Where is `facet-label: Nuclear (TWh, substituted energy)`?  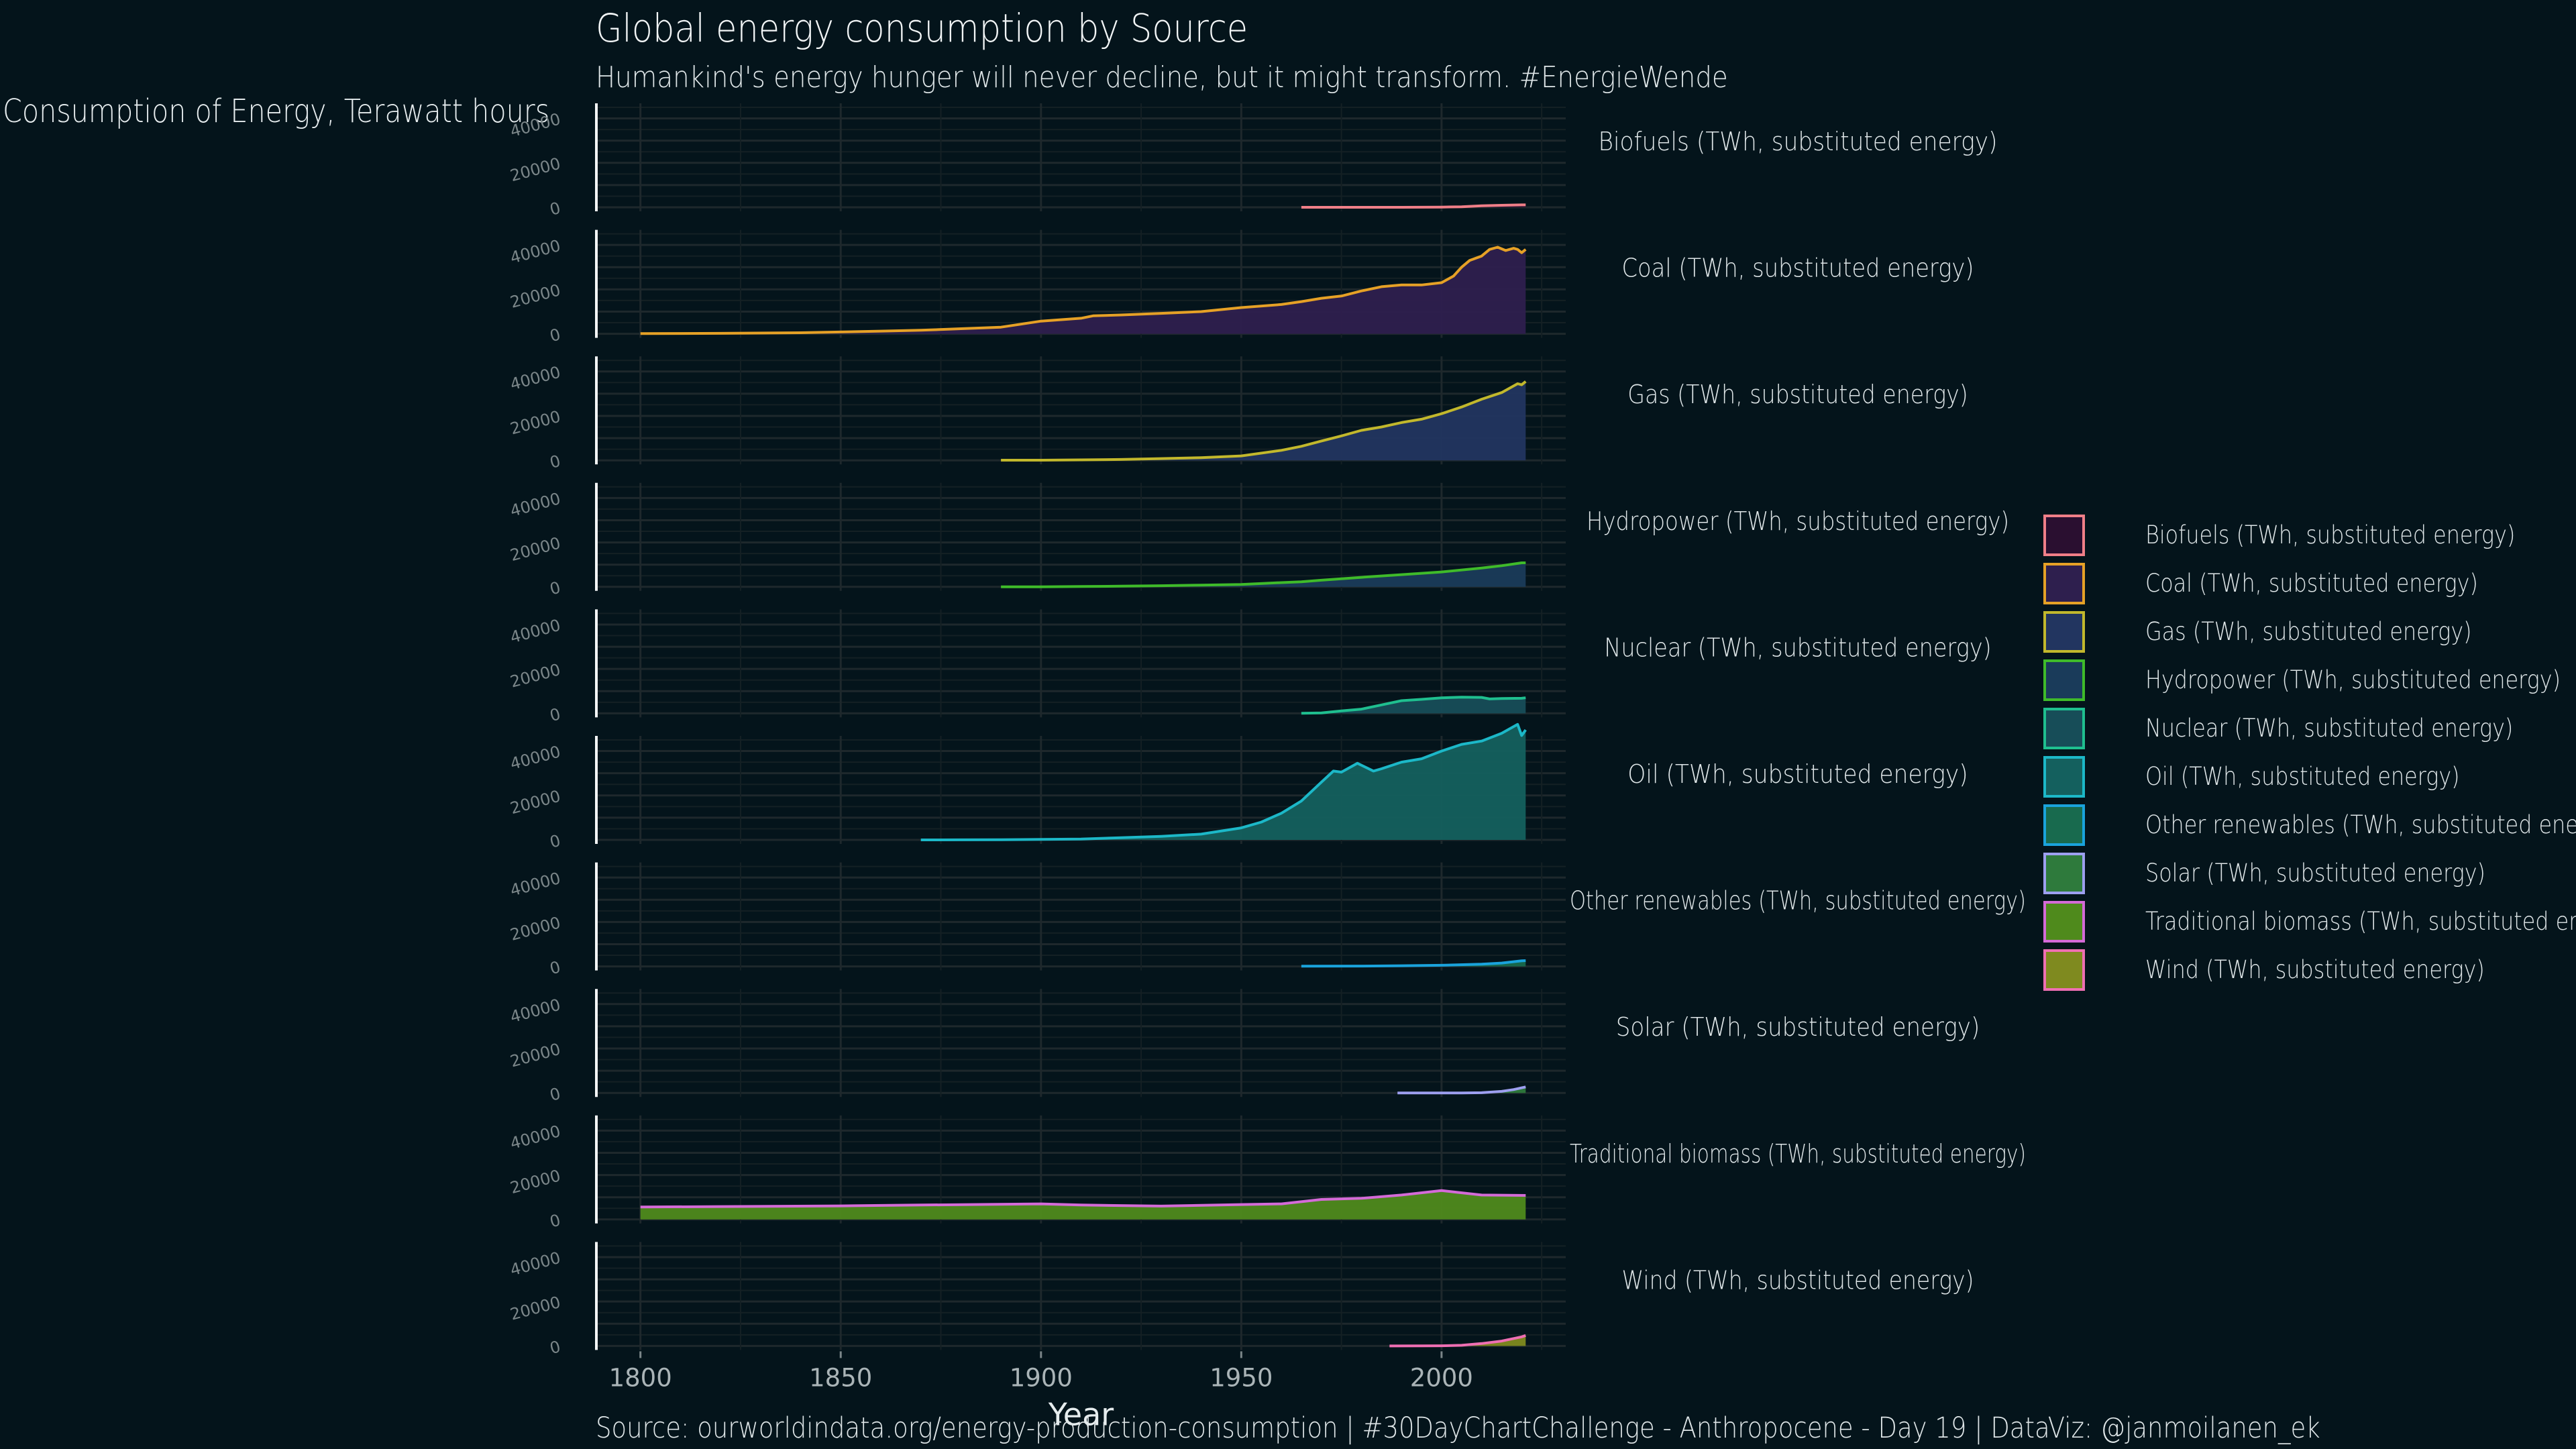
facet-label: Nuclear (TWh, substituted energy) is located at coordinates (1798, 647).